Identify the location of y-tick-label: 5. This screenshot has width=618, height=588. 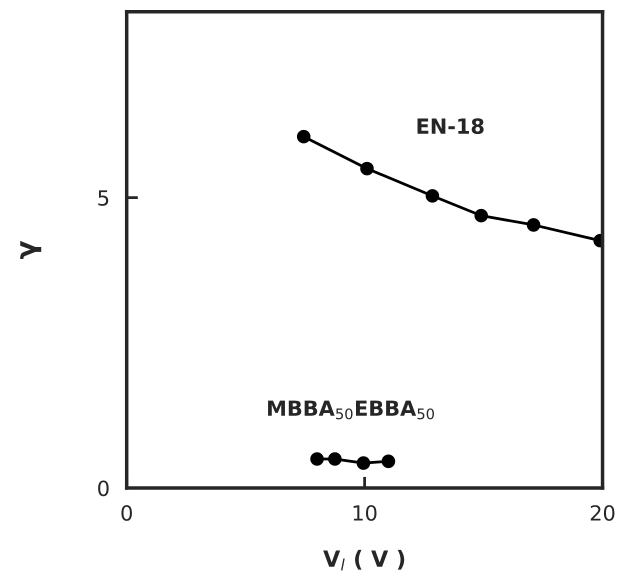
(103, 198).